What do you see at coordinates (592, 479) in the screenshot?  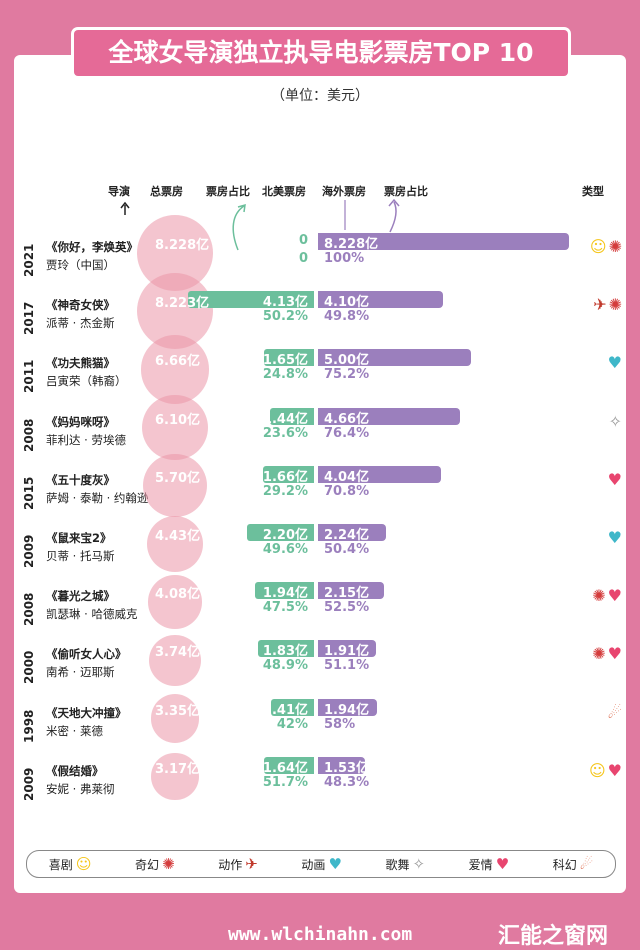 I see `row-genres: ♥` at bounding box center [592, 479].